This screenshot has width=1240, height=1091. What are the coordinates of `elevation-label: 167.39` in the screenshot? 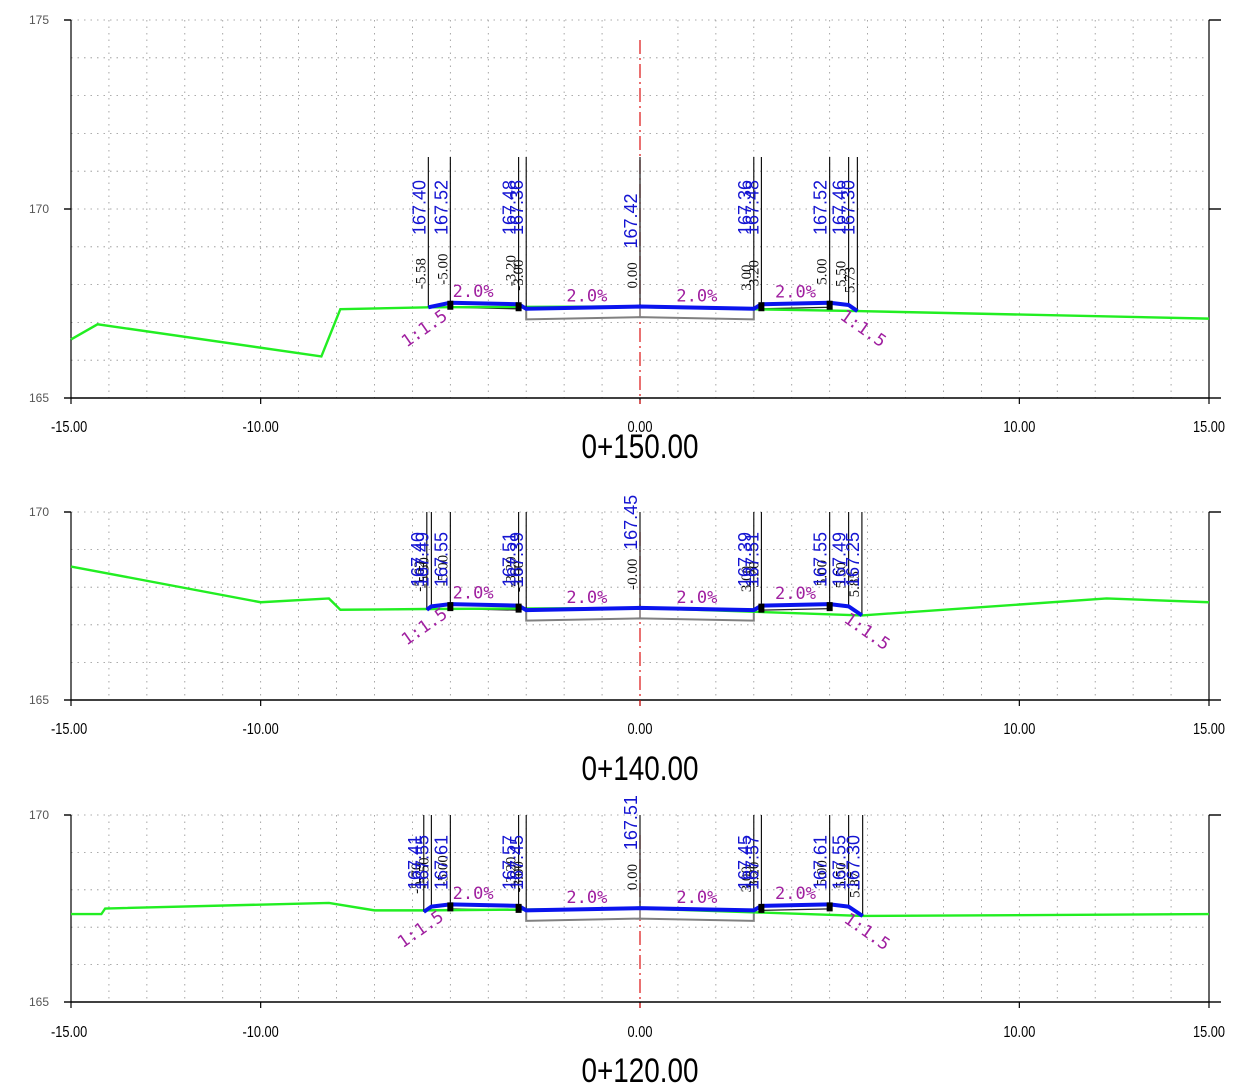 It's located at (517, 559).